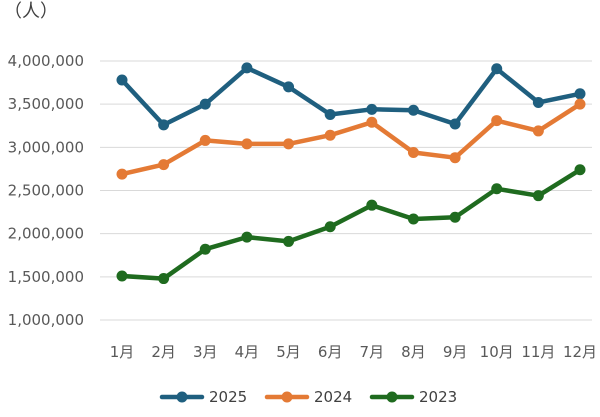 Image resolution: width=600 pixels, height=417 pixels. I want to click on y-tick-label: 2,000,000, so click(46, 234).